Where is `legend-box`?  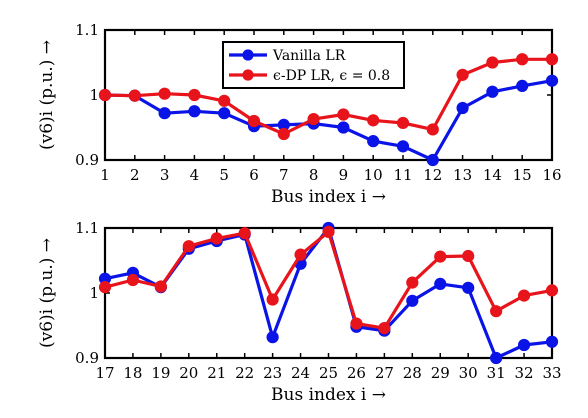
legend-box is located at coordinates (313, 65).